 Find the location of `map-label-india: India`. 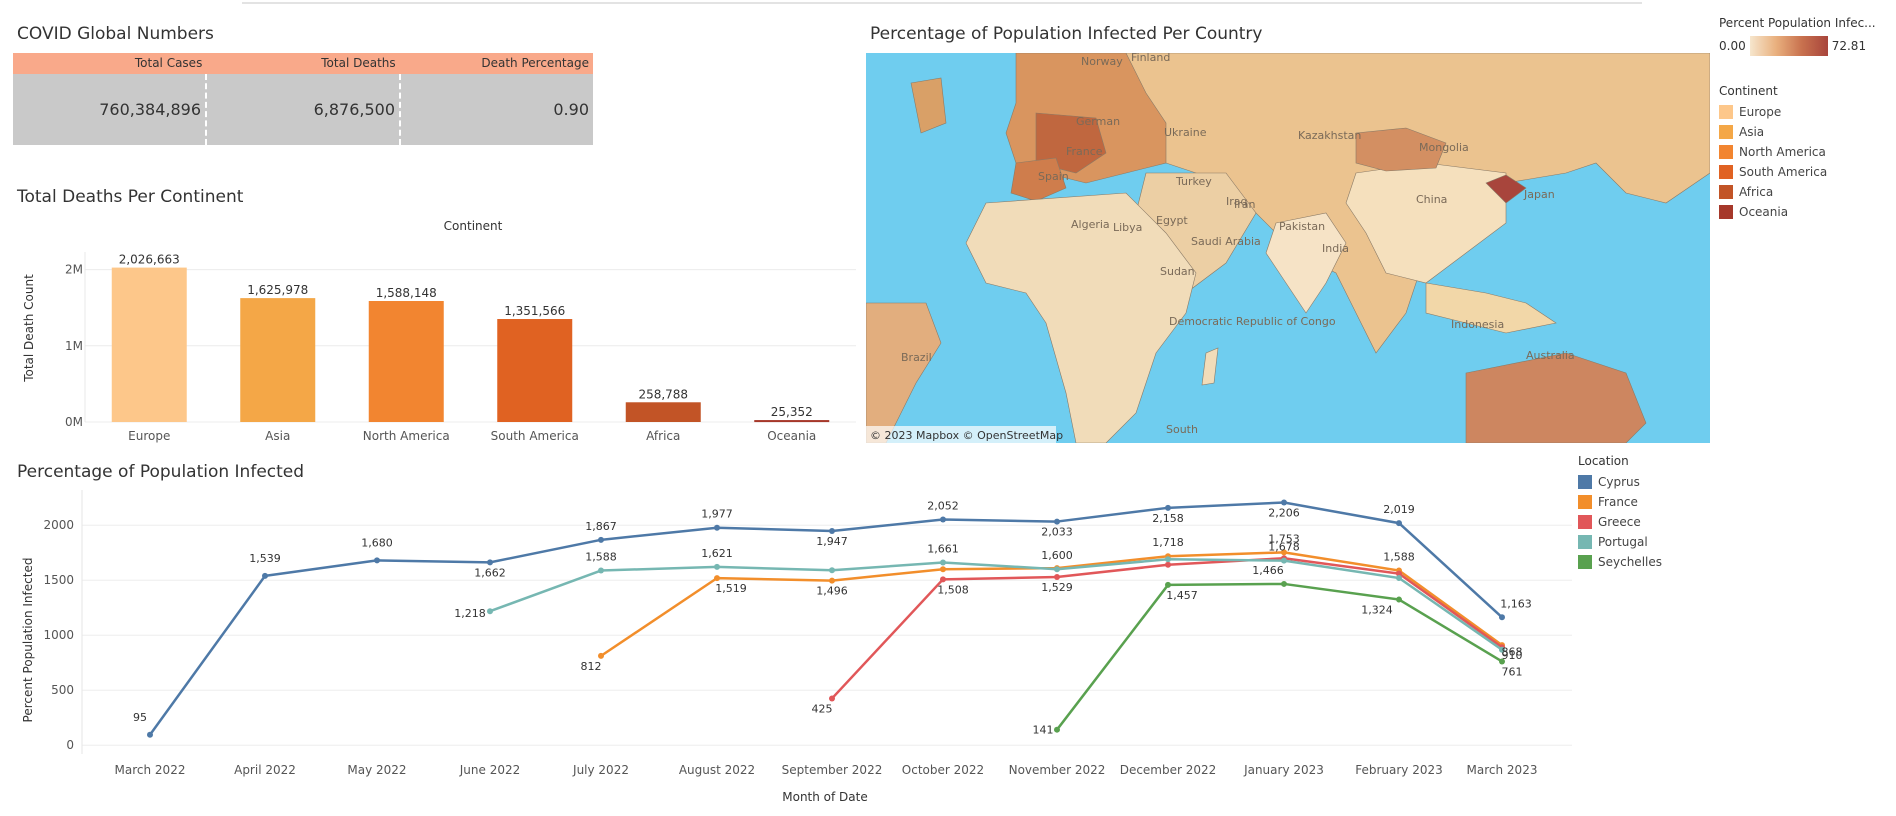

map-label-india: India is located at coordinates (1335, 248).